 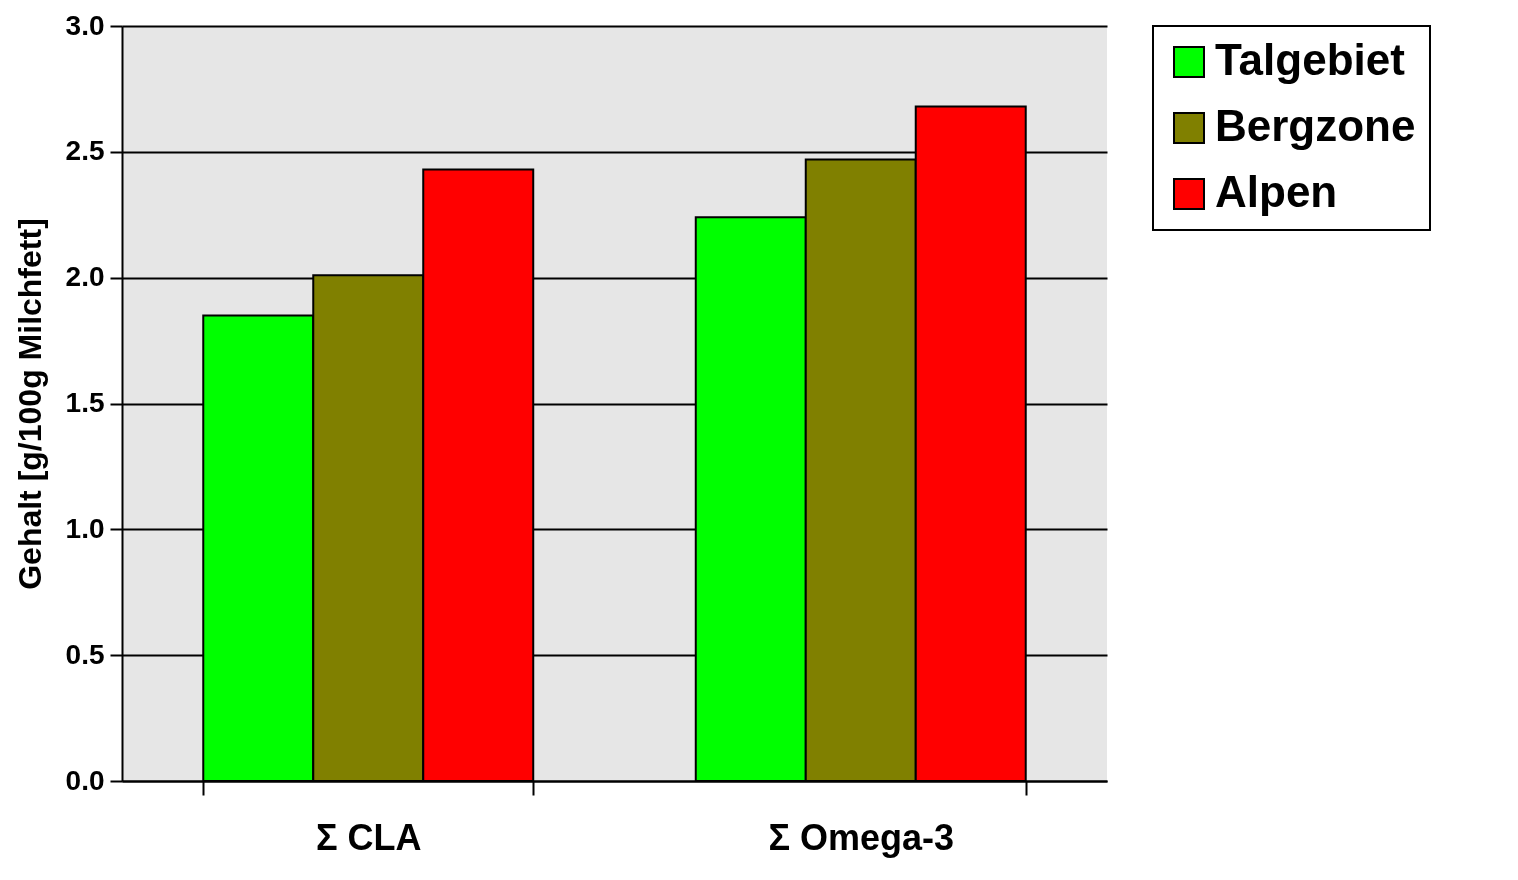 What do you see at coordinates (85, 25) in the screenshot?
I see `y-tick-label: 3.0` at bounding box center [85, 25].